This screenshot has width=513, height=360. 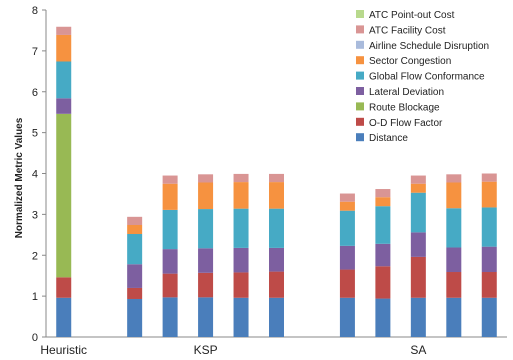 What do you see at coordinates (404, 107) in the screenshot?
I see `legend-label: Route Blockage` at bounding box center [404, 107].